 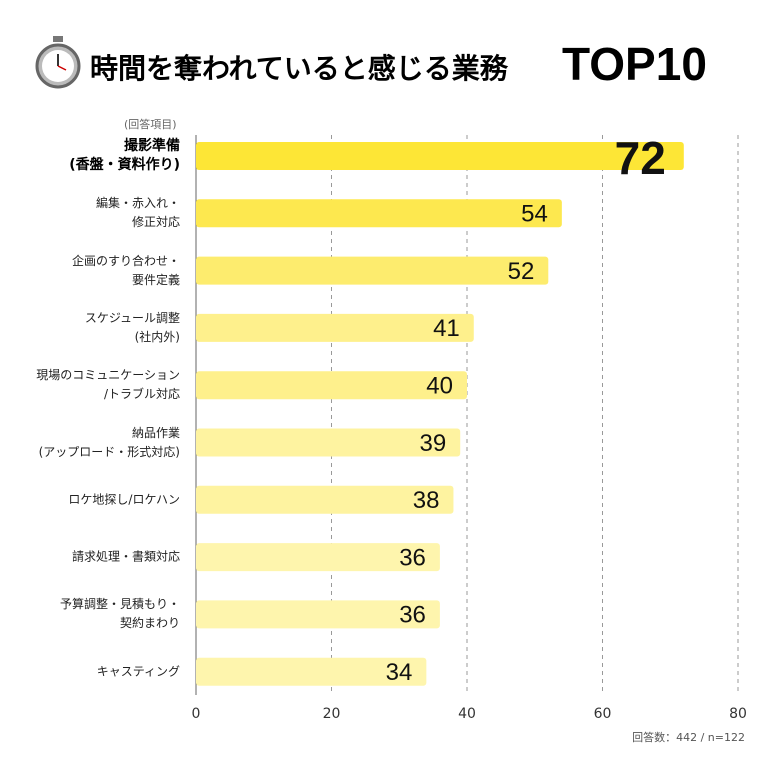 What do you see at coordinates (521, 271) in the screenshot?
I see `value-label: 52` at bounding box center [521, 271].